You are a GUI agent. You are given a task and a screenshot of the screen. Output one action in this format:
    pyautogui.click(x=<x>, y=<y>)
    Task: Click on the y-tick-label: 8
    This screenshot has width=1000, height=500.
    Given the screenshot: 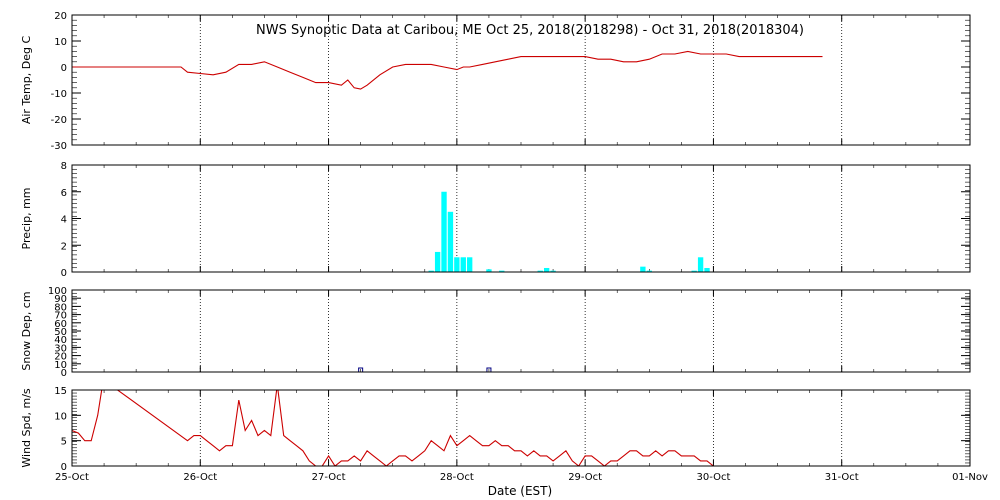 What is the action you would take?
    pyautogui.click(x=64, y=166)
    